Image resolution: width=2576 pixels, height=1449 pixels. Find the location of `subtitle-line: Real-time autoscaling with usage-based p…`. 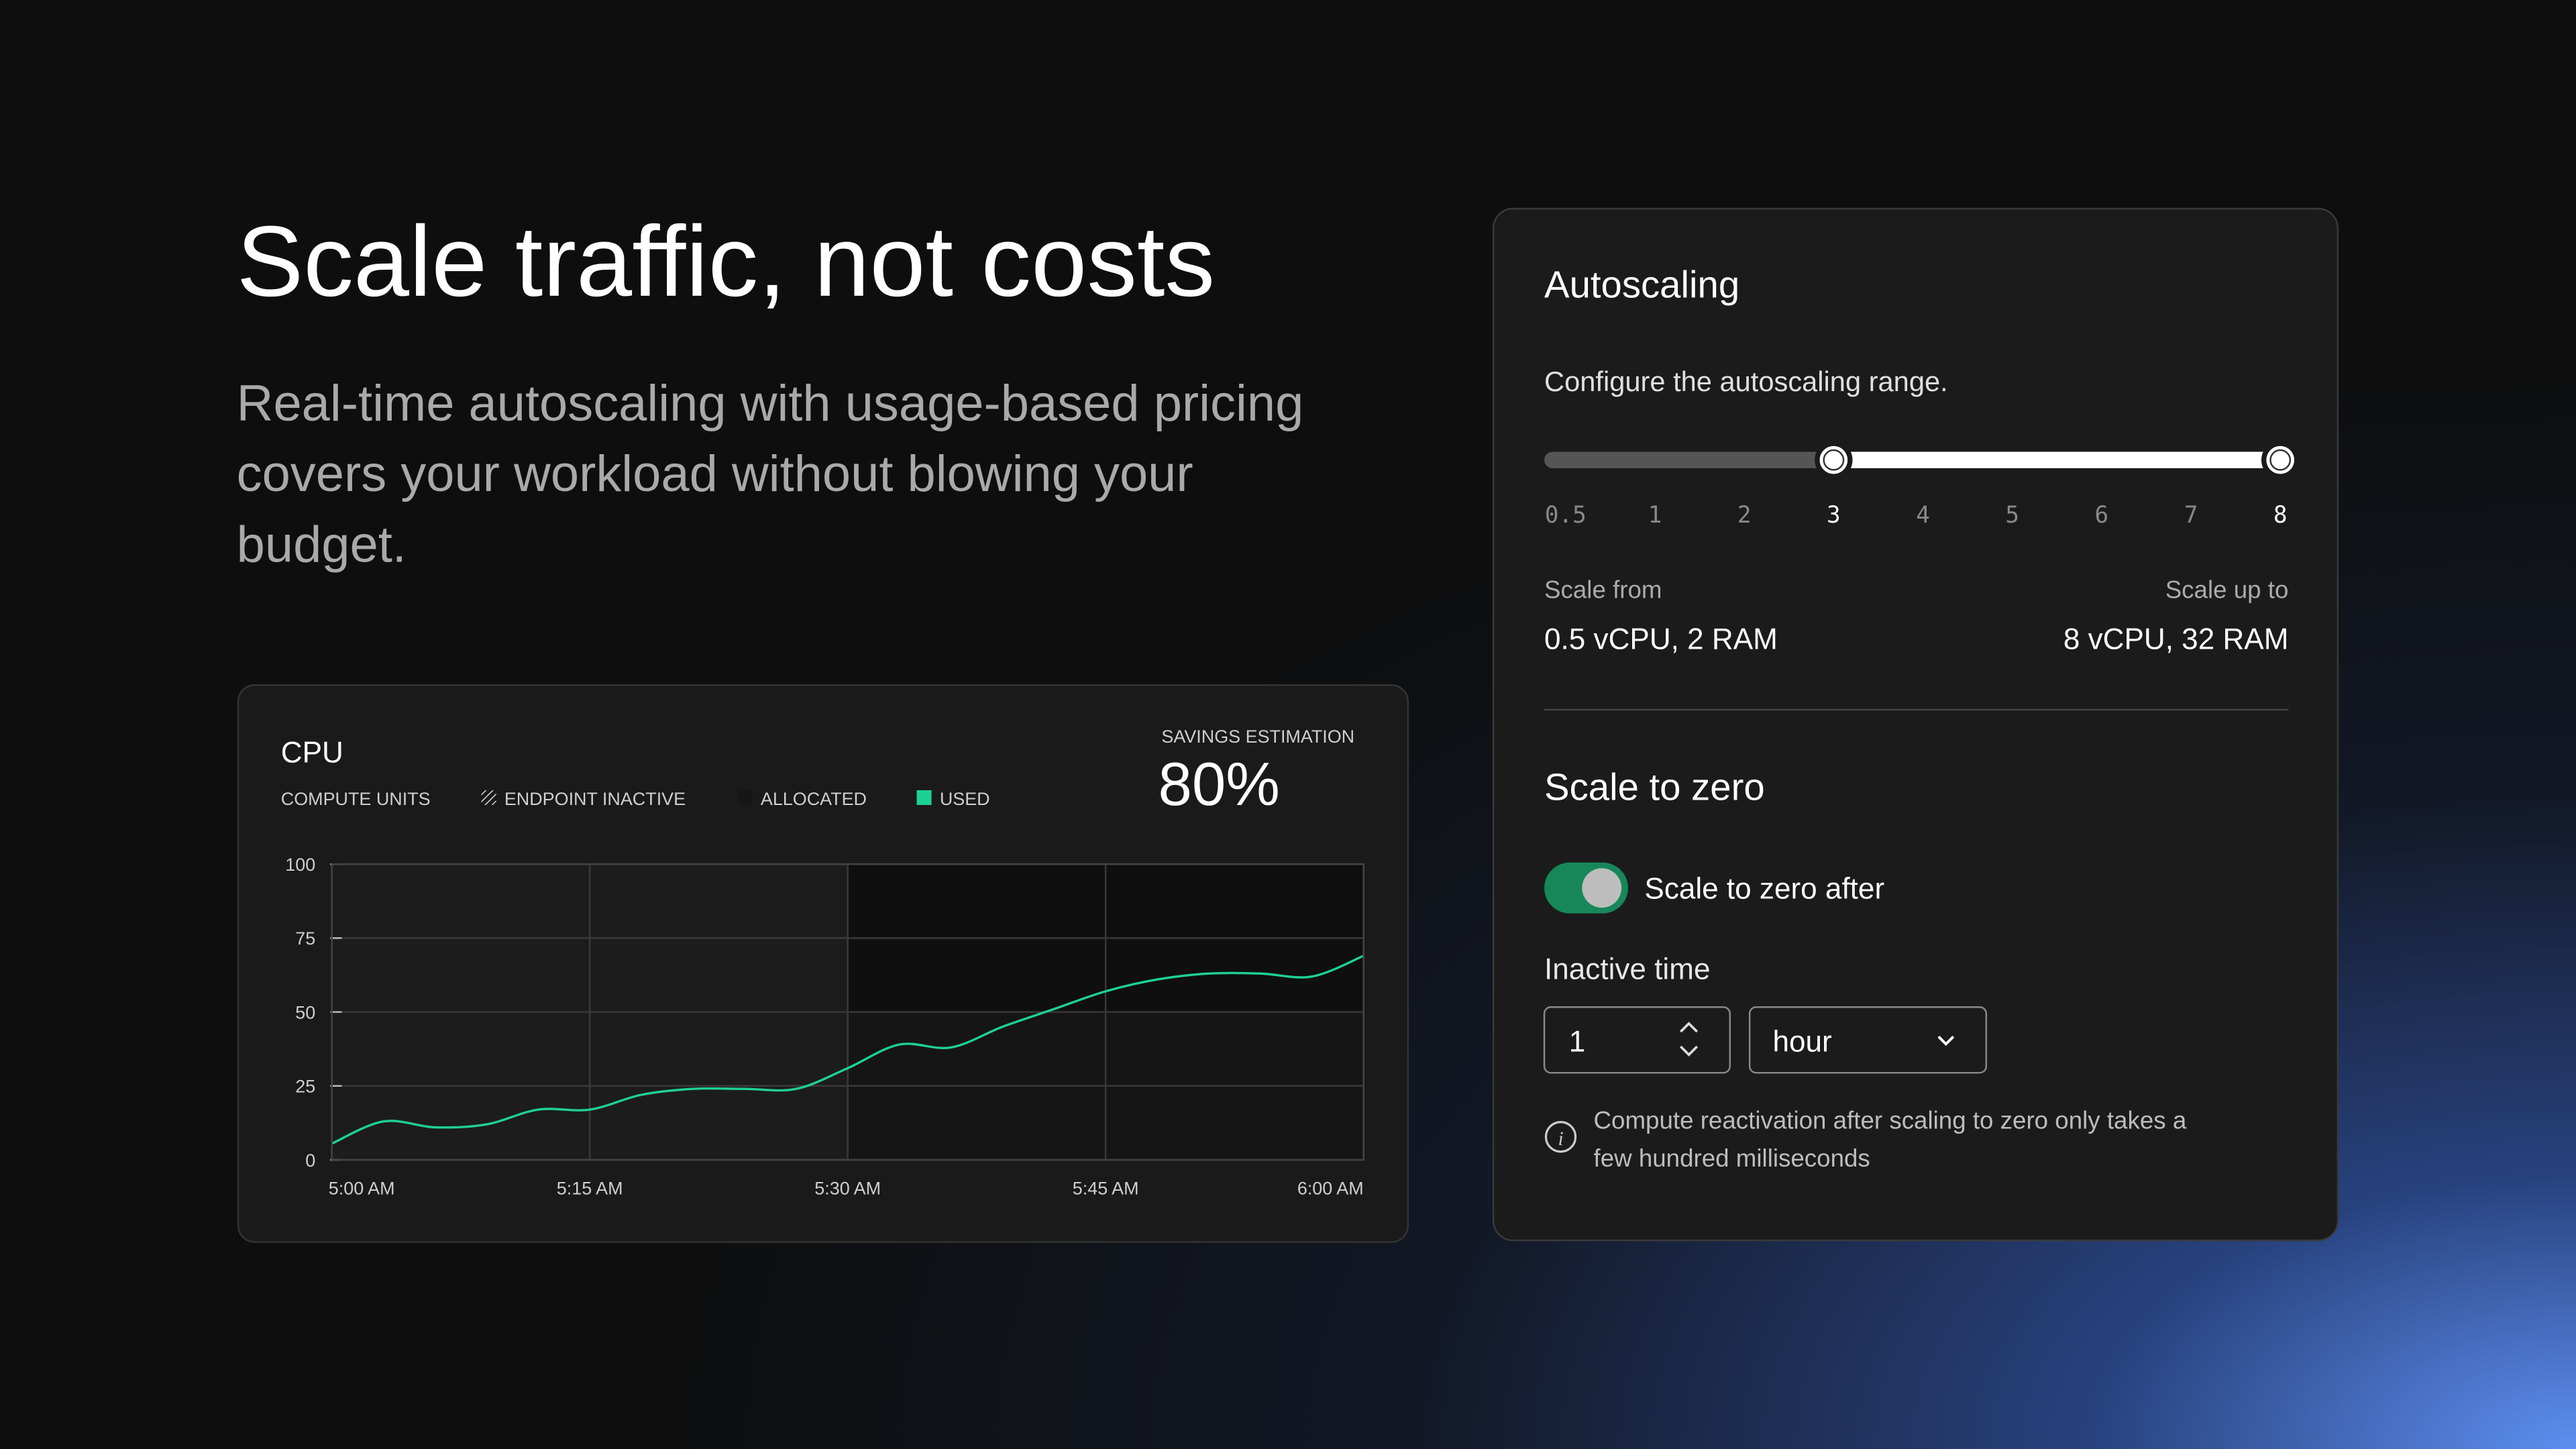

subtitle-line: Real-time autoscaling with usage-based p… is located at coordinates (770, 403).